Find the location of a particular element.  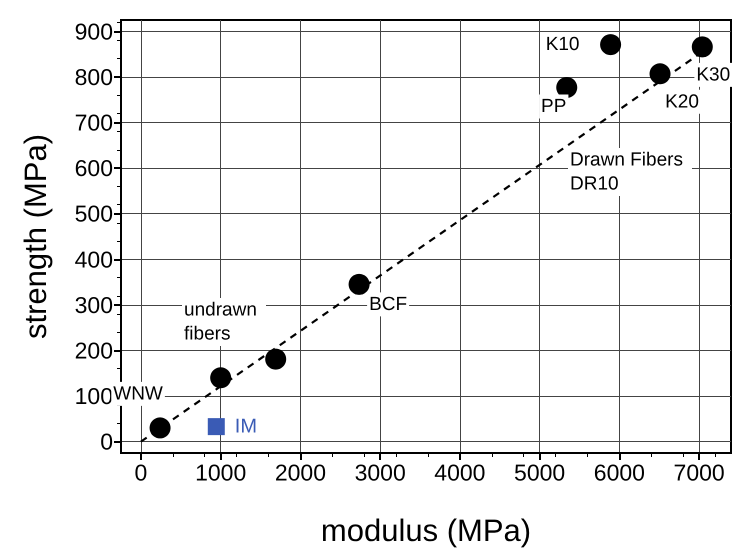

y-tick-label: 400 is located at coordinates (93, 259).